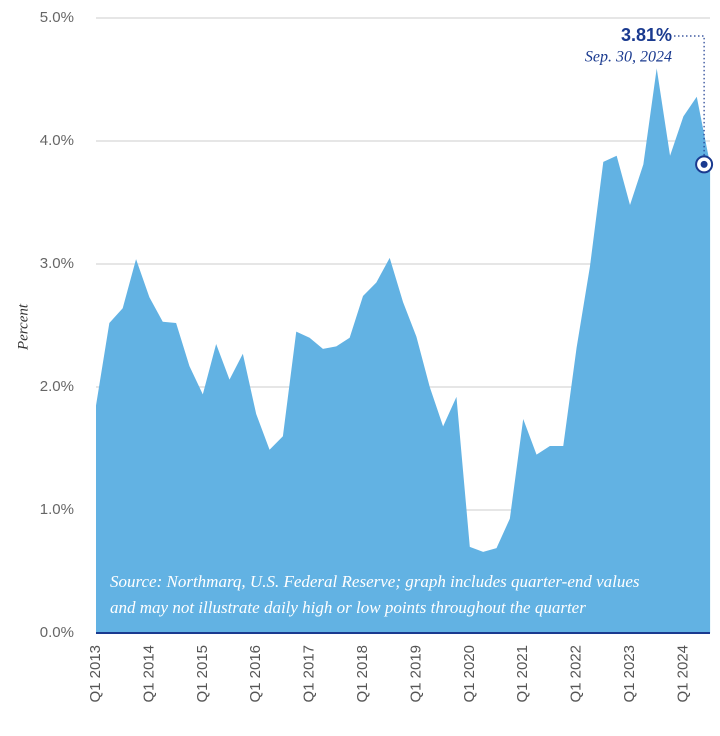 This screenshot has height=736, width=720. I want to click on x-tick-label: Q1 2016, so click(255, 674).